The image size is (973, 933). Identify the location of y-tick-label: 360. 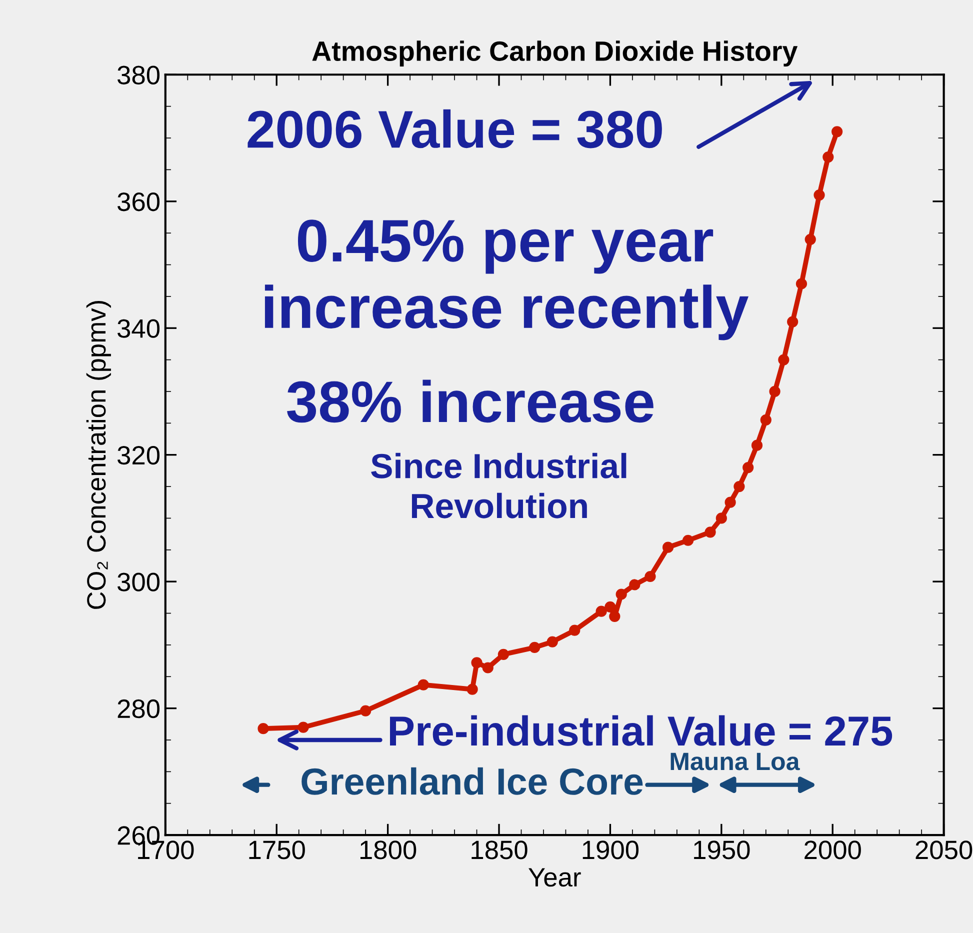
(139, 202).